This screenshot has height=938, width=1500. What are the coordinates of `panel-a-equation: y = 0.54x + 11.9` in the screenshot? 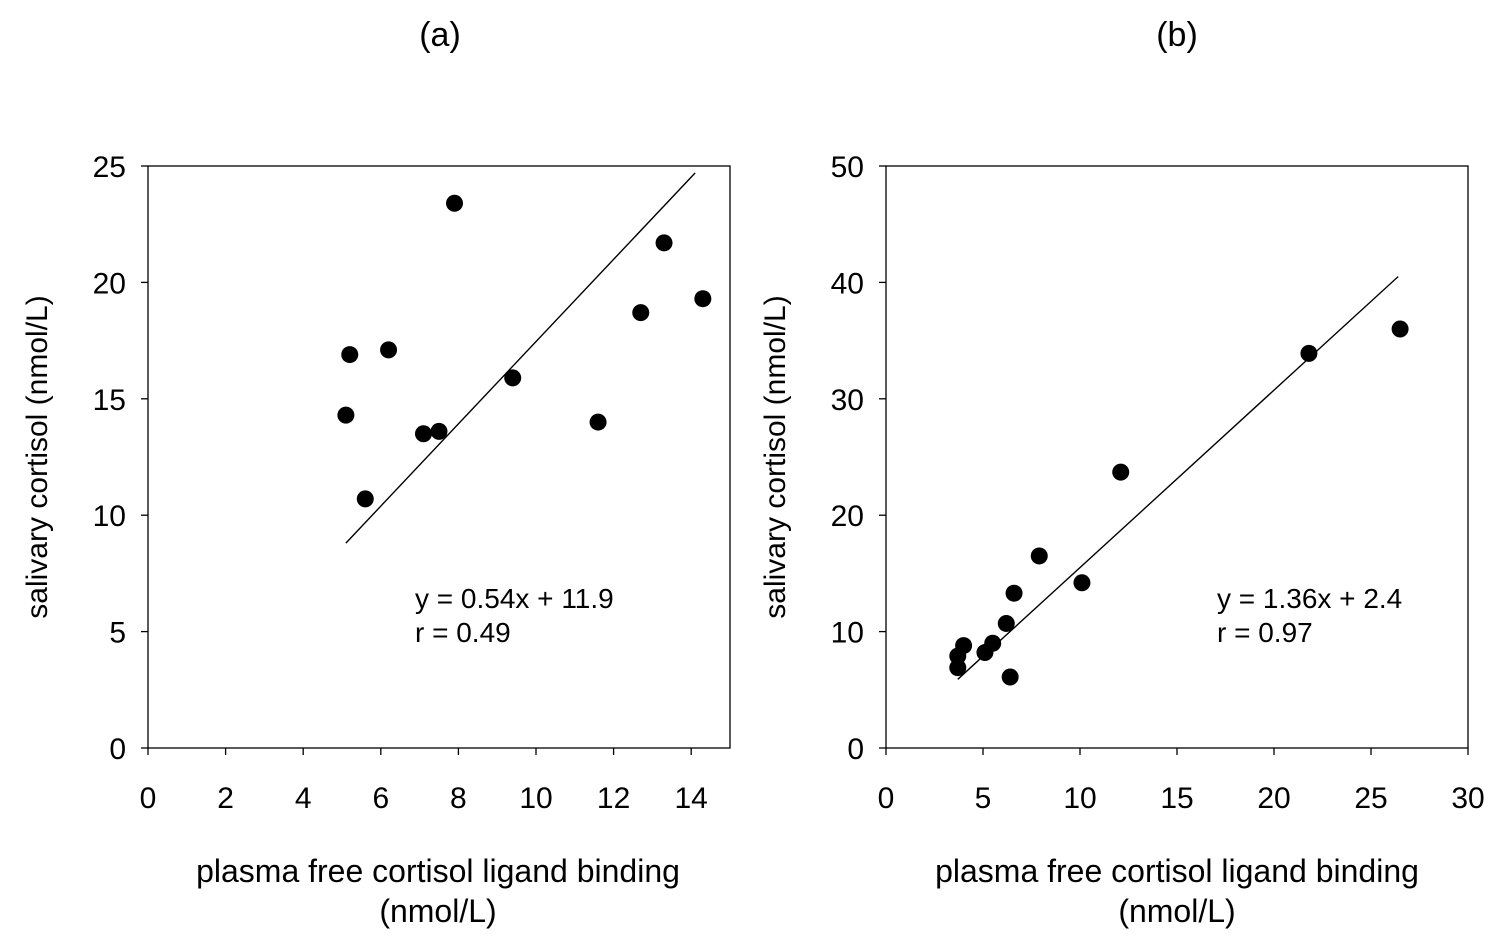 It's located at (514, 598).